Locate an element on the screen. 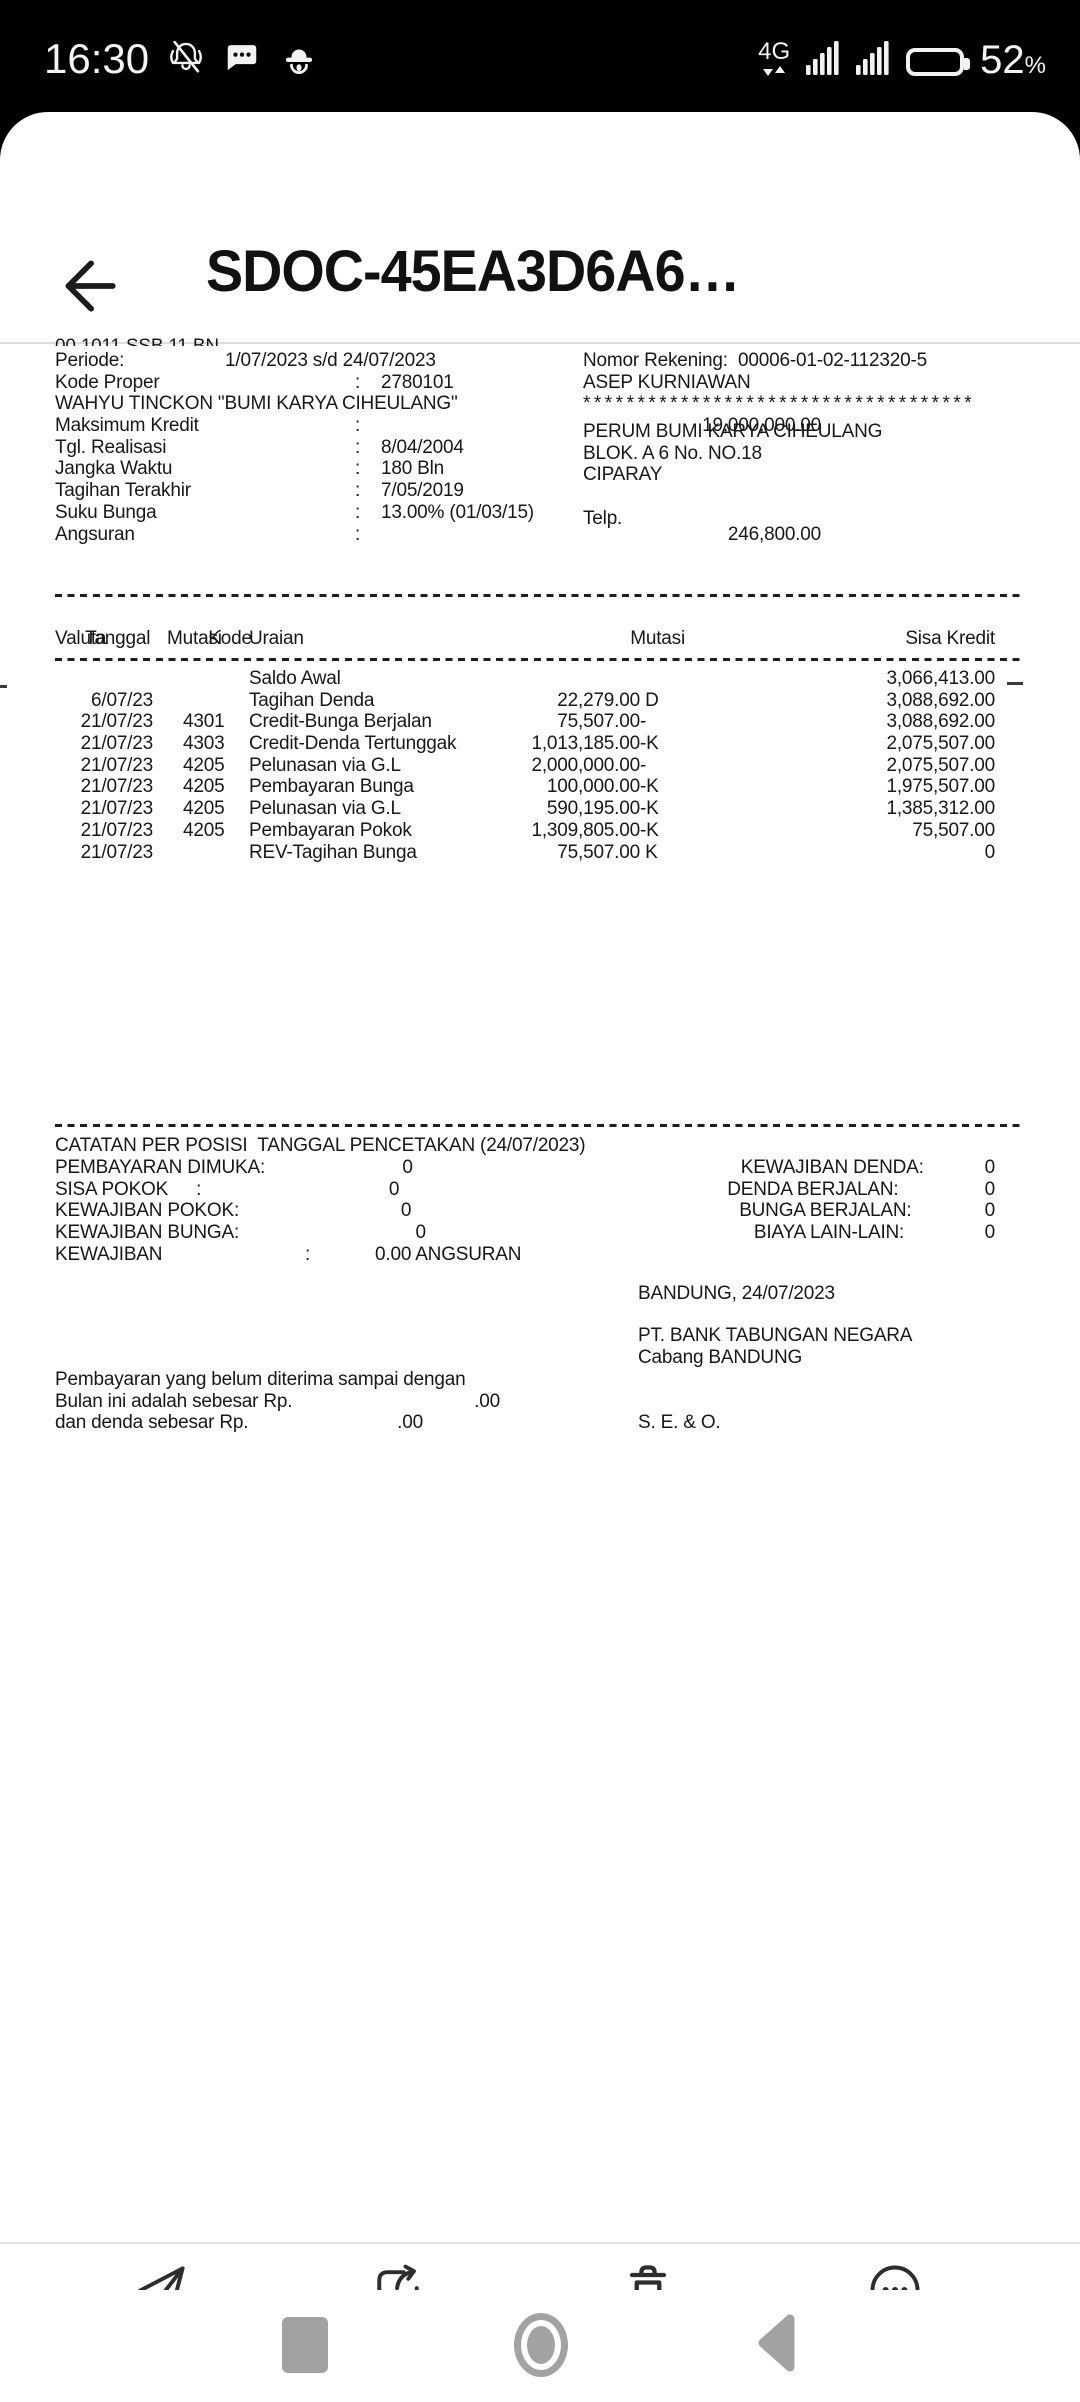 The image size is (1080, 2402). nav-back-button is located at coordinates (776, 2345).